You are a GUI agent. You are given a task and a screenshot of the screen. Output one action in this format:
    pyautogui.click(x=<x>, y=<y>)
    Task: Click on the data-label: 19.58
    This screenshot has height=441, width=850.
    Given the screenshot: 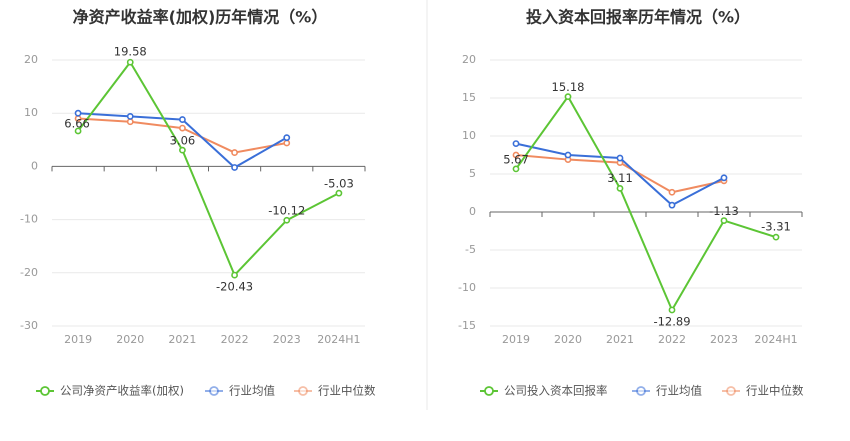 What is the action you would take?
    pyautogui.click(x=130, y=52)
    